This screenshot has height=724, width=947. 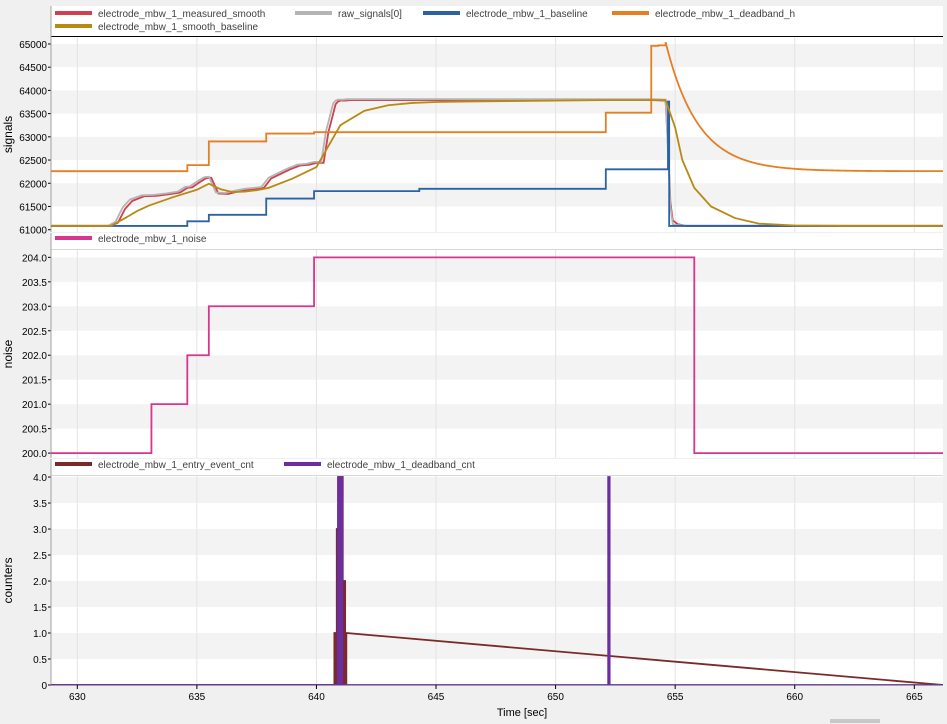 I want to click on legend-label: electrode_mbw_1_noise, so click(x=152, y=239).